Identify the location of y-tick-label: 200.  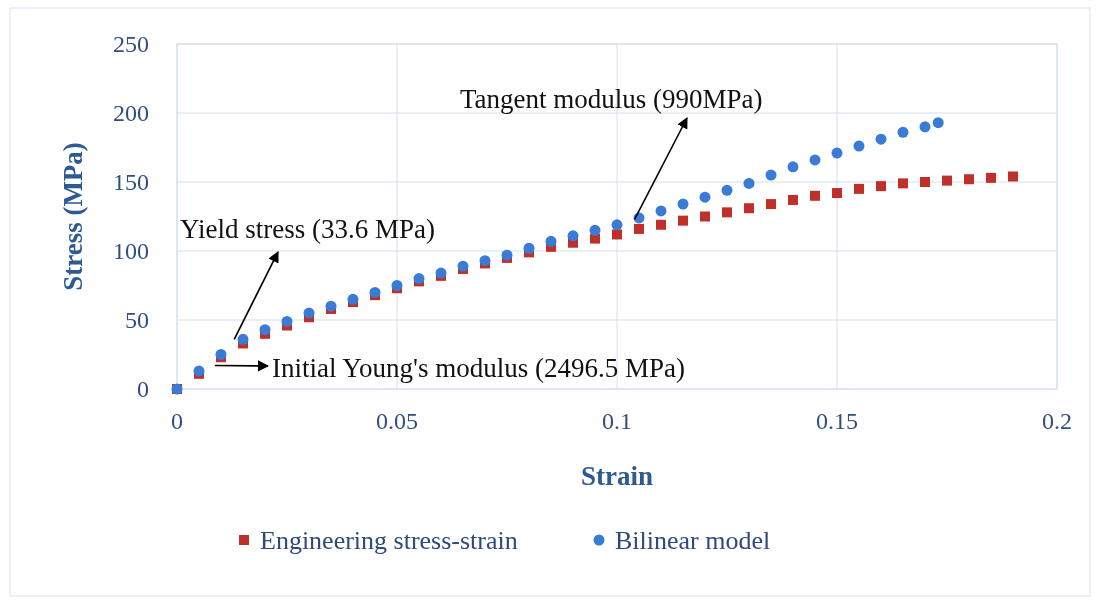
(131, 113).